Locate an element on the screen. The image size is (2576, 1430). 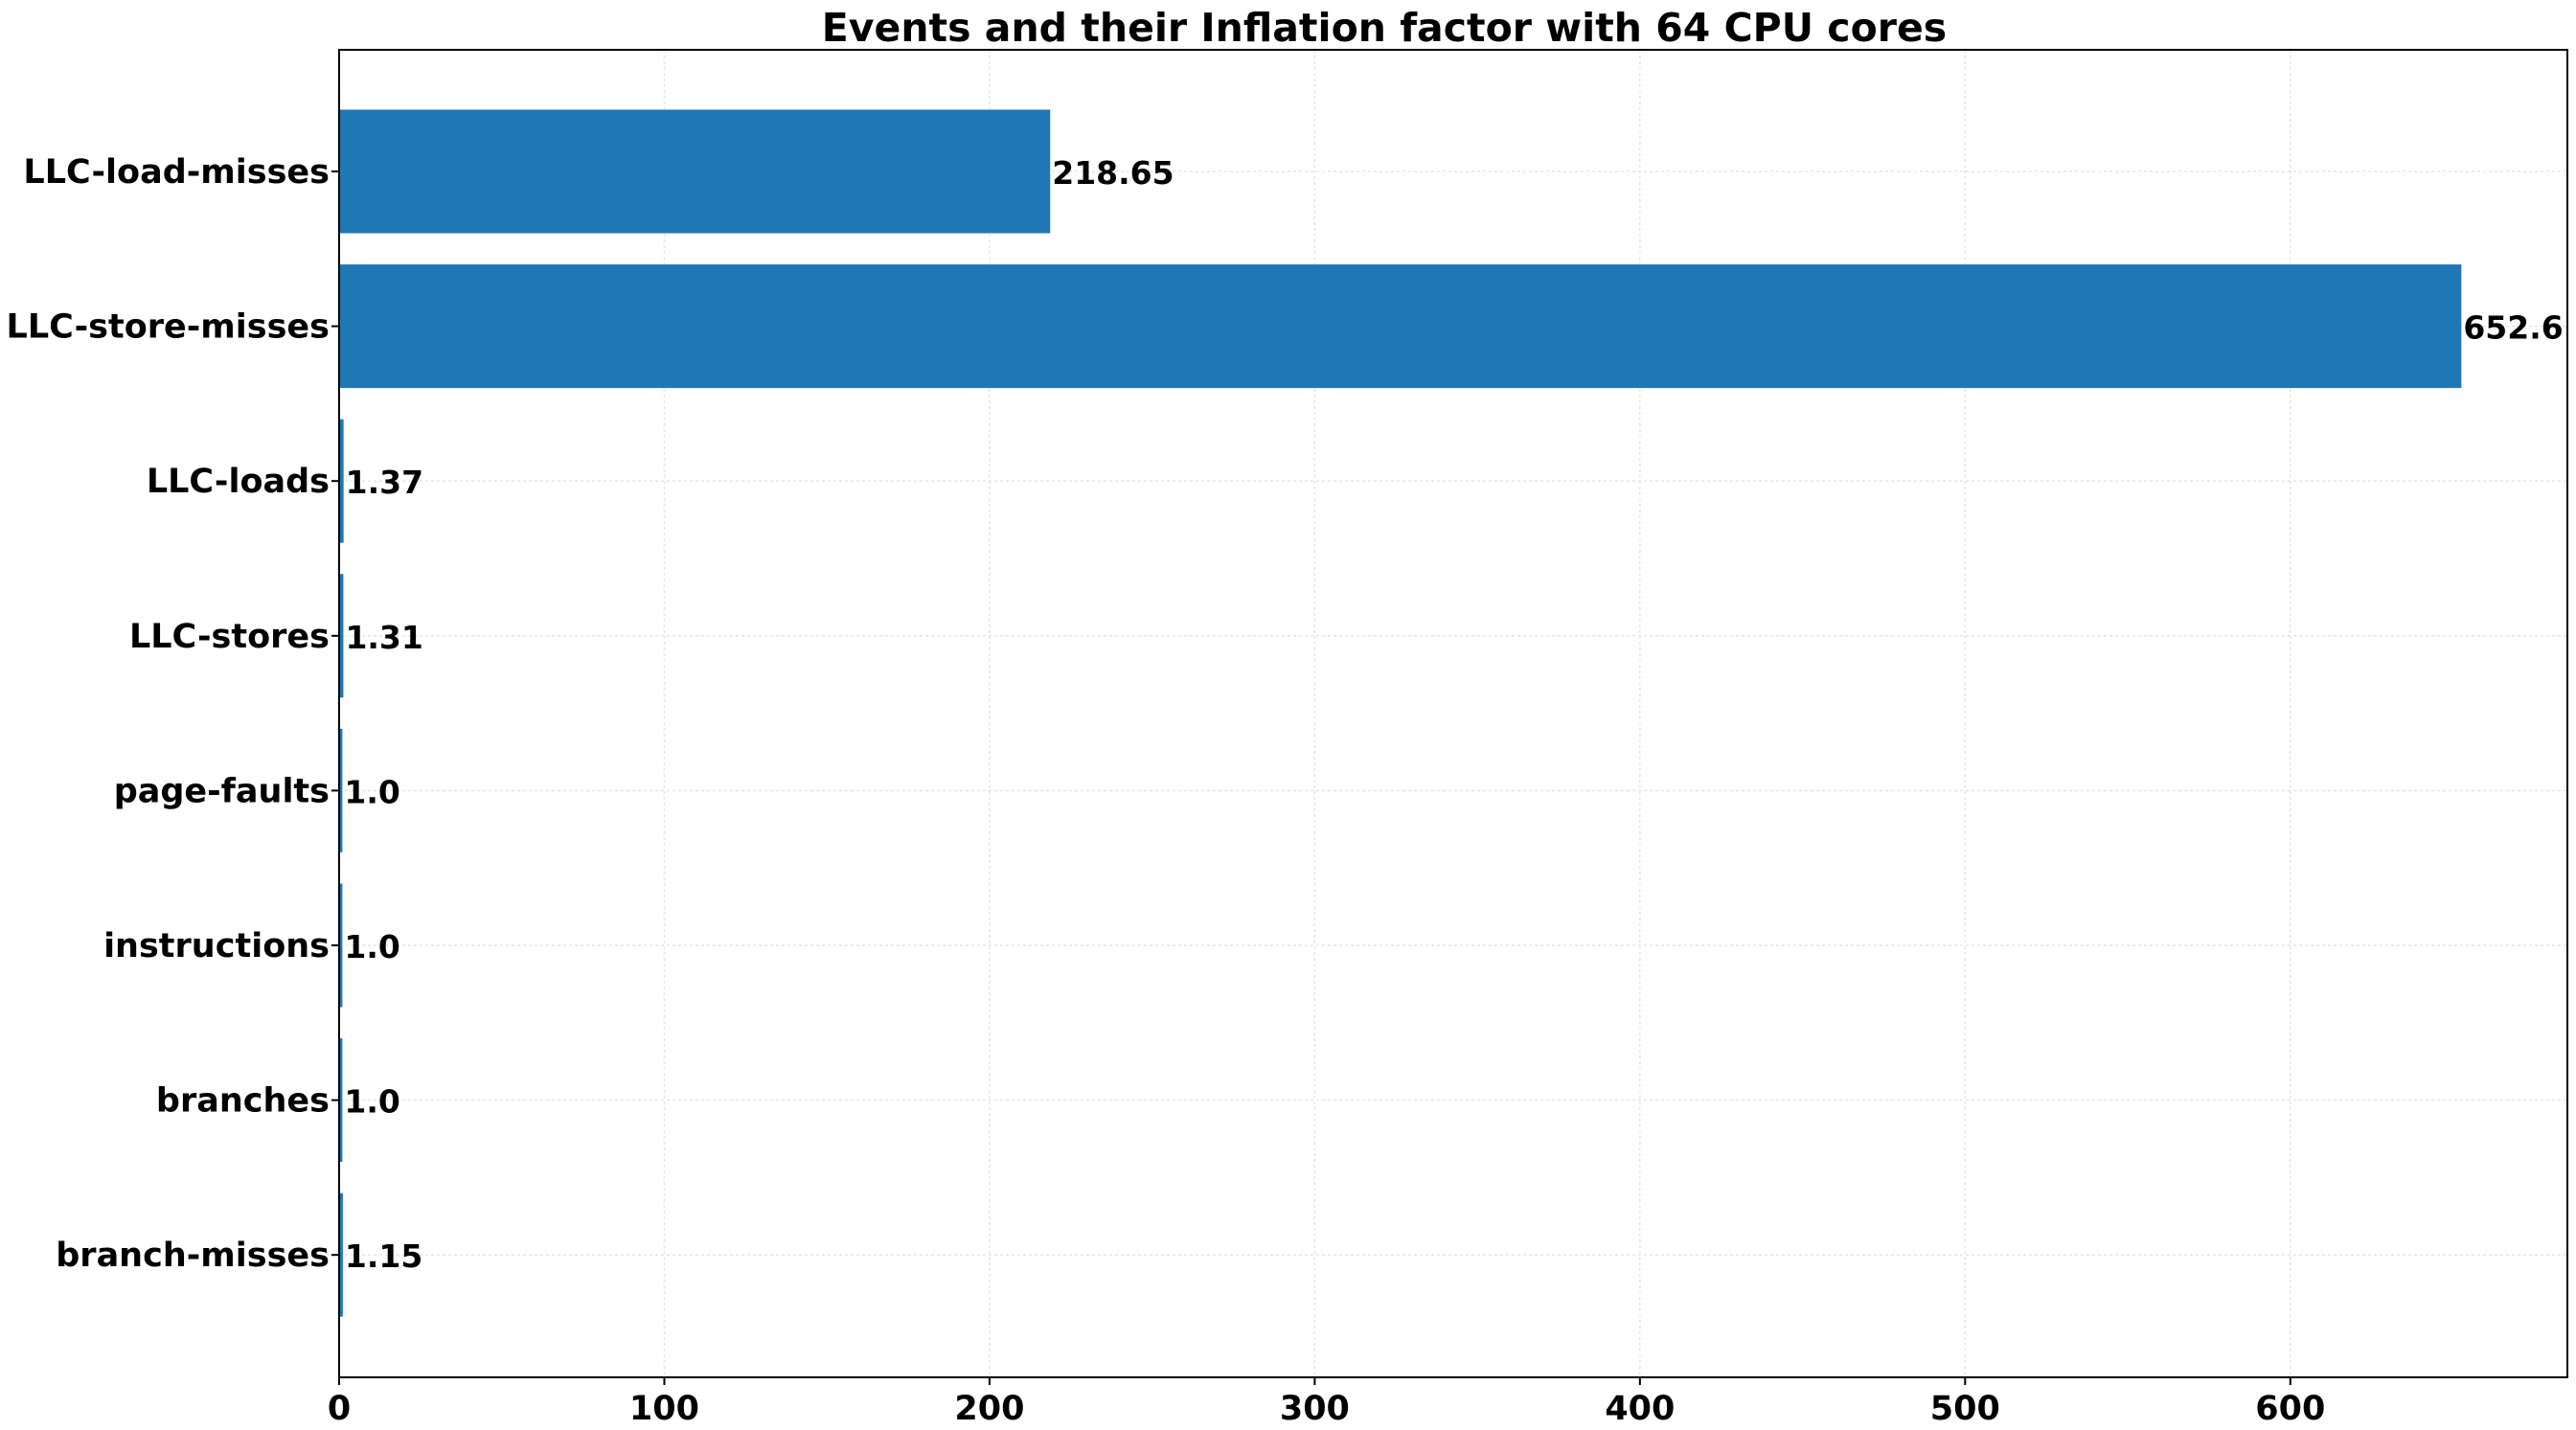
y-tick-label-6: branches is located at coordinates (243, 1101).